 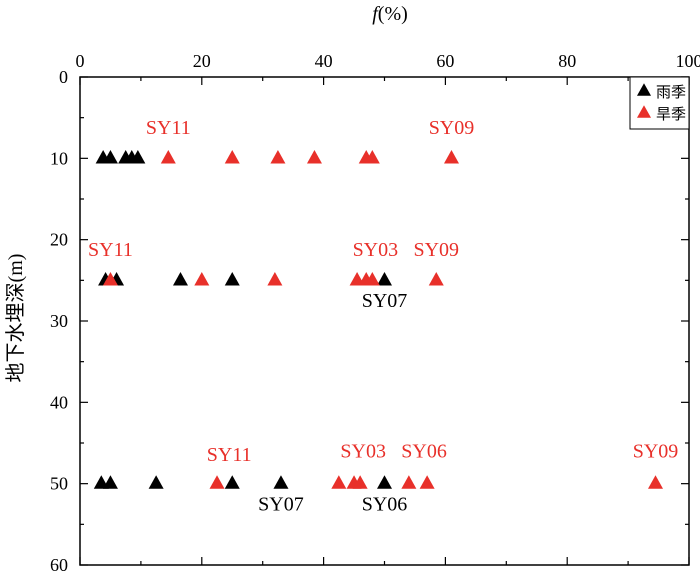 What do you see at coordinates (445, 61) in the screenshot?
I see `x-tick-label: 60` at bounding box center [445, 61].